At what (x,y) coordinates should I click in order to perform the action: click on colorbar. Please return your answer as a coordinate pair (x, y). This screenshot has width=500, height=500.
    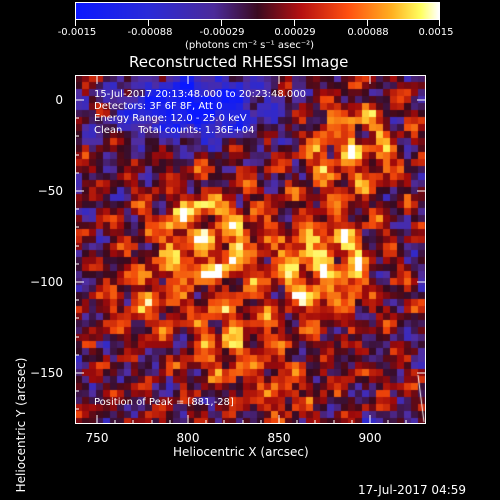
    Looking at the image, I should click on (257, 11).